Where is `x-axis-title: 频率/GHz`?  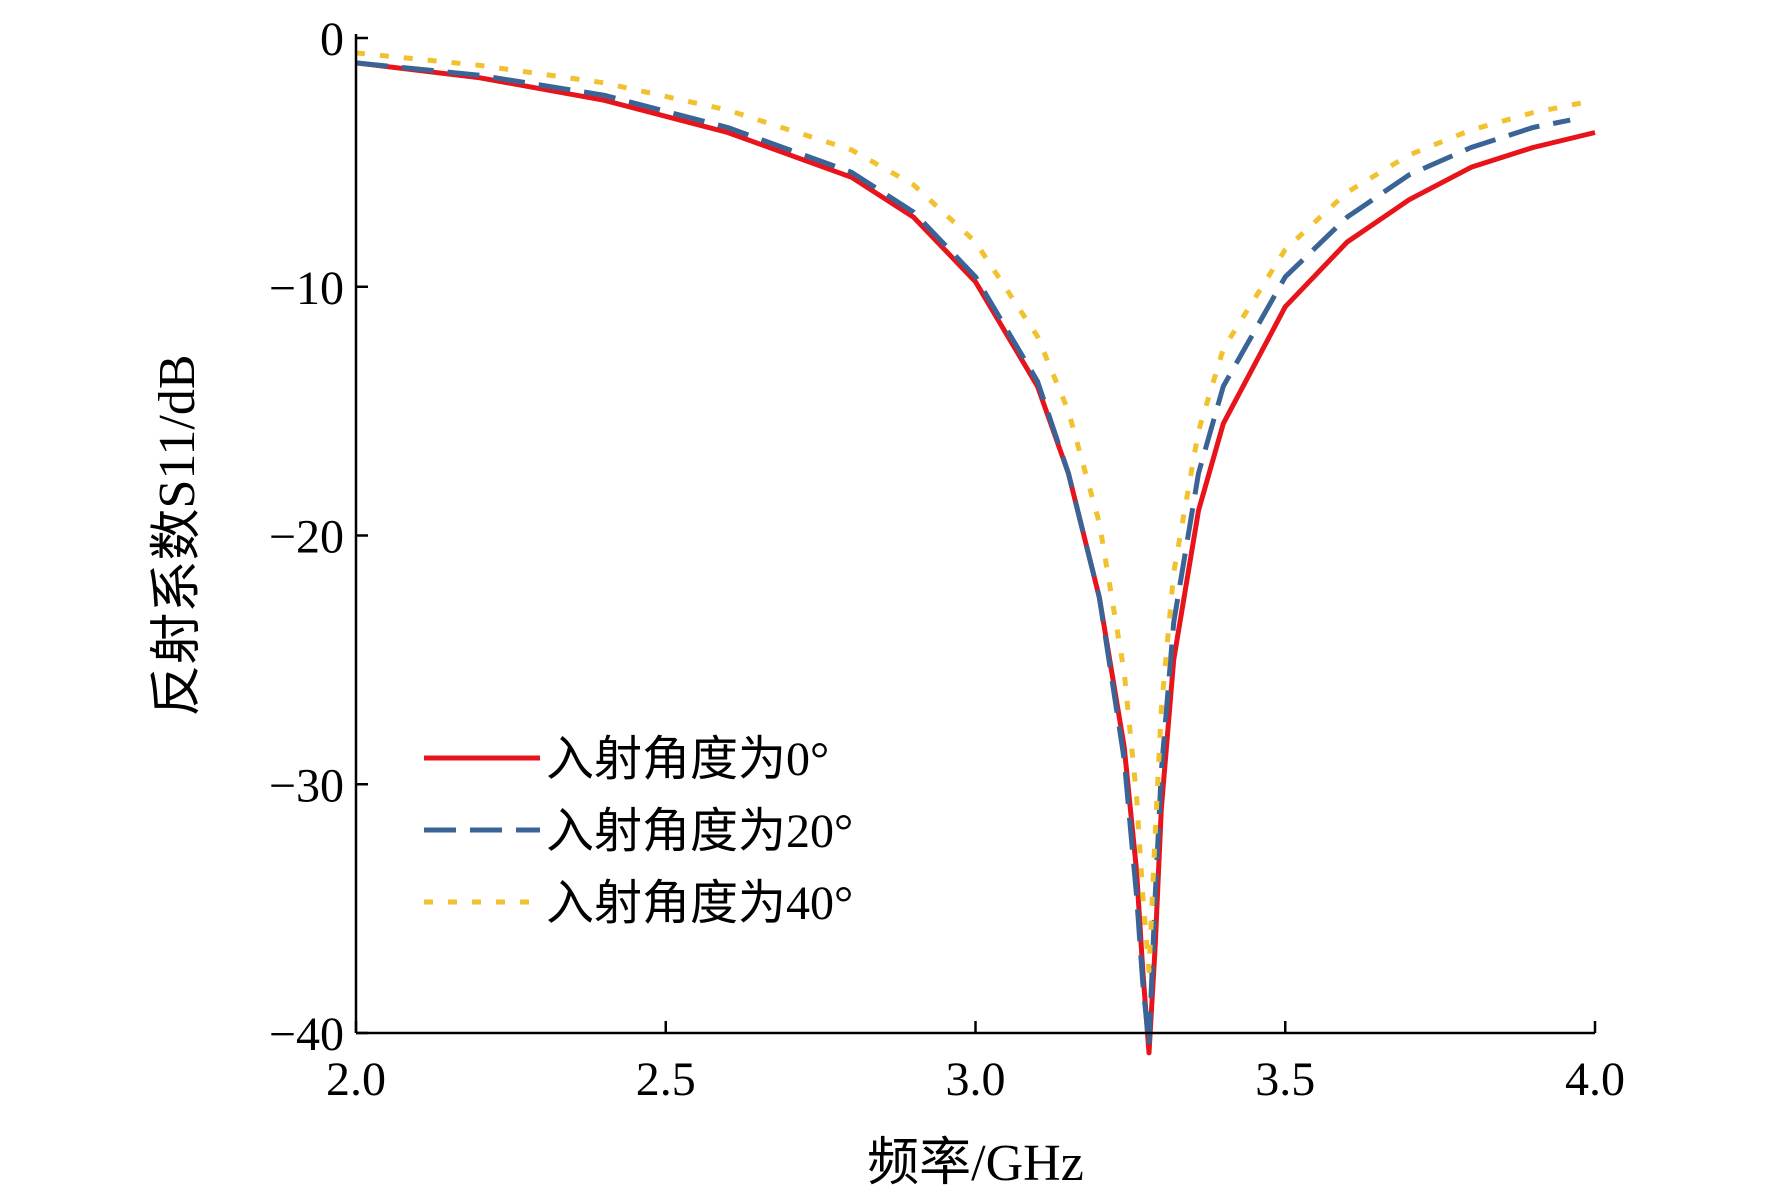
x-axis-title: 频率/GHz is located at coordinates (975, 1163).